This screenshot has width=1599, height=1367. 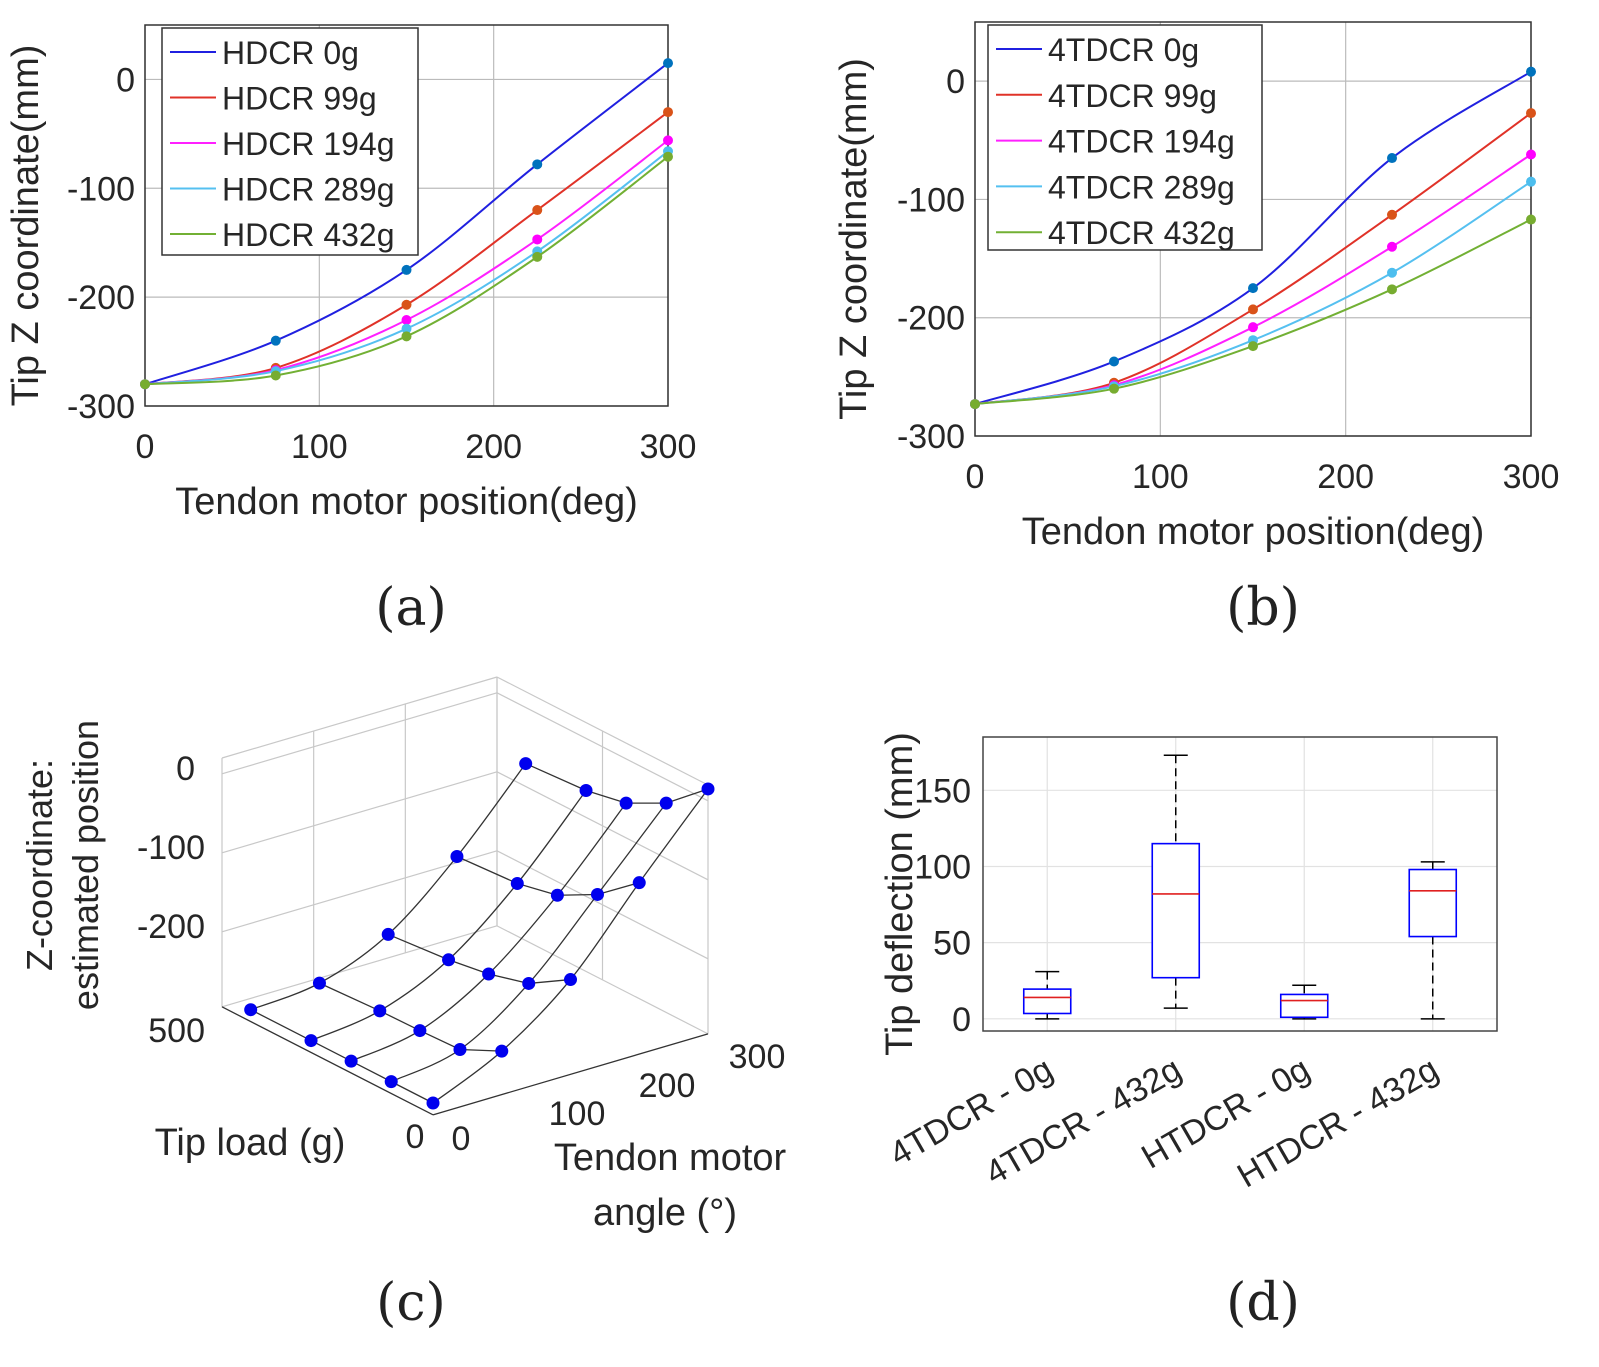 What do you see at coordinates (1531, 477) in the screenshot?
I see `x-tick-label: 300` at bounding box center [1531, 477].